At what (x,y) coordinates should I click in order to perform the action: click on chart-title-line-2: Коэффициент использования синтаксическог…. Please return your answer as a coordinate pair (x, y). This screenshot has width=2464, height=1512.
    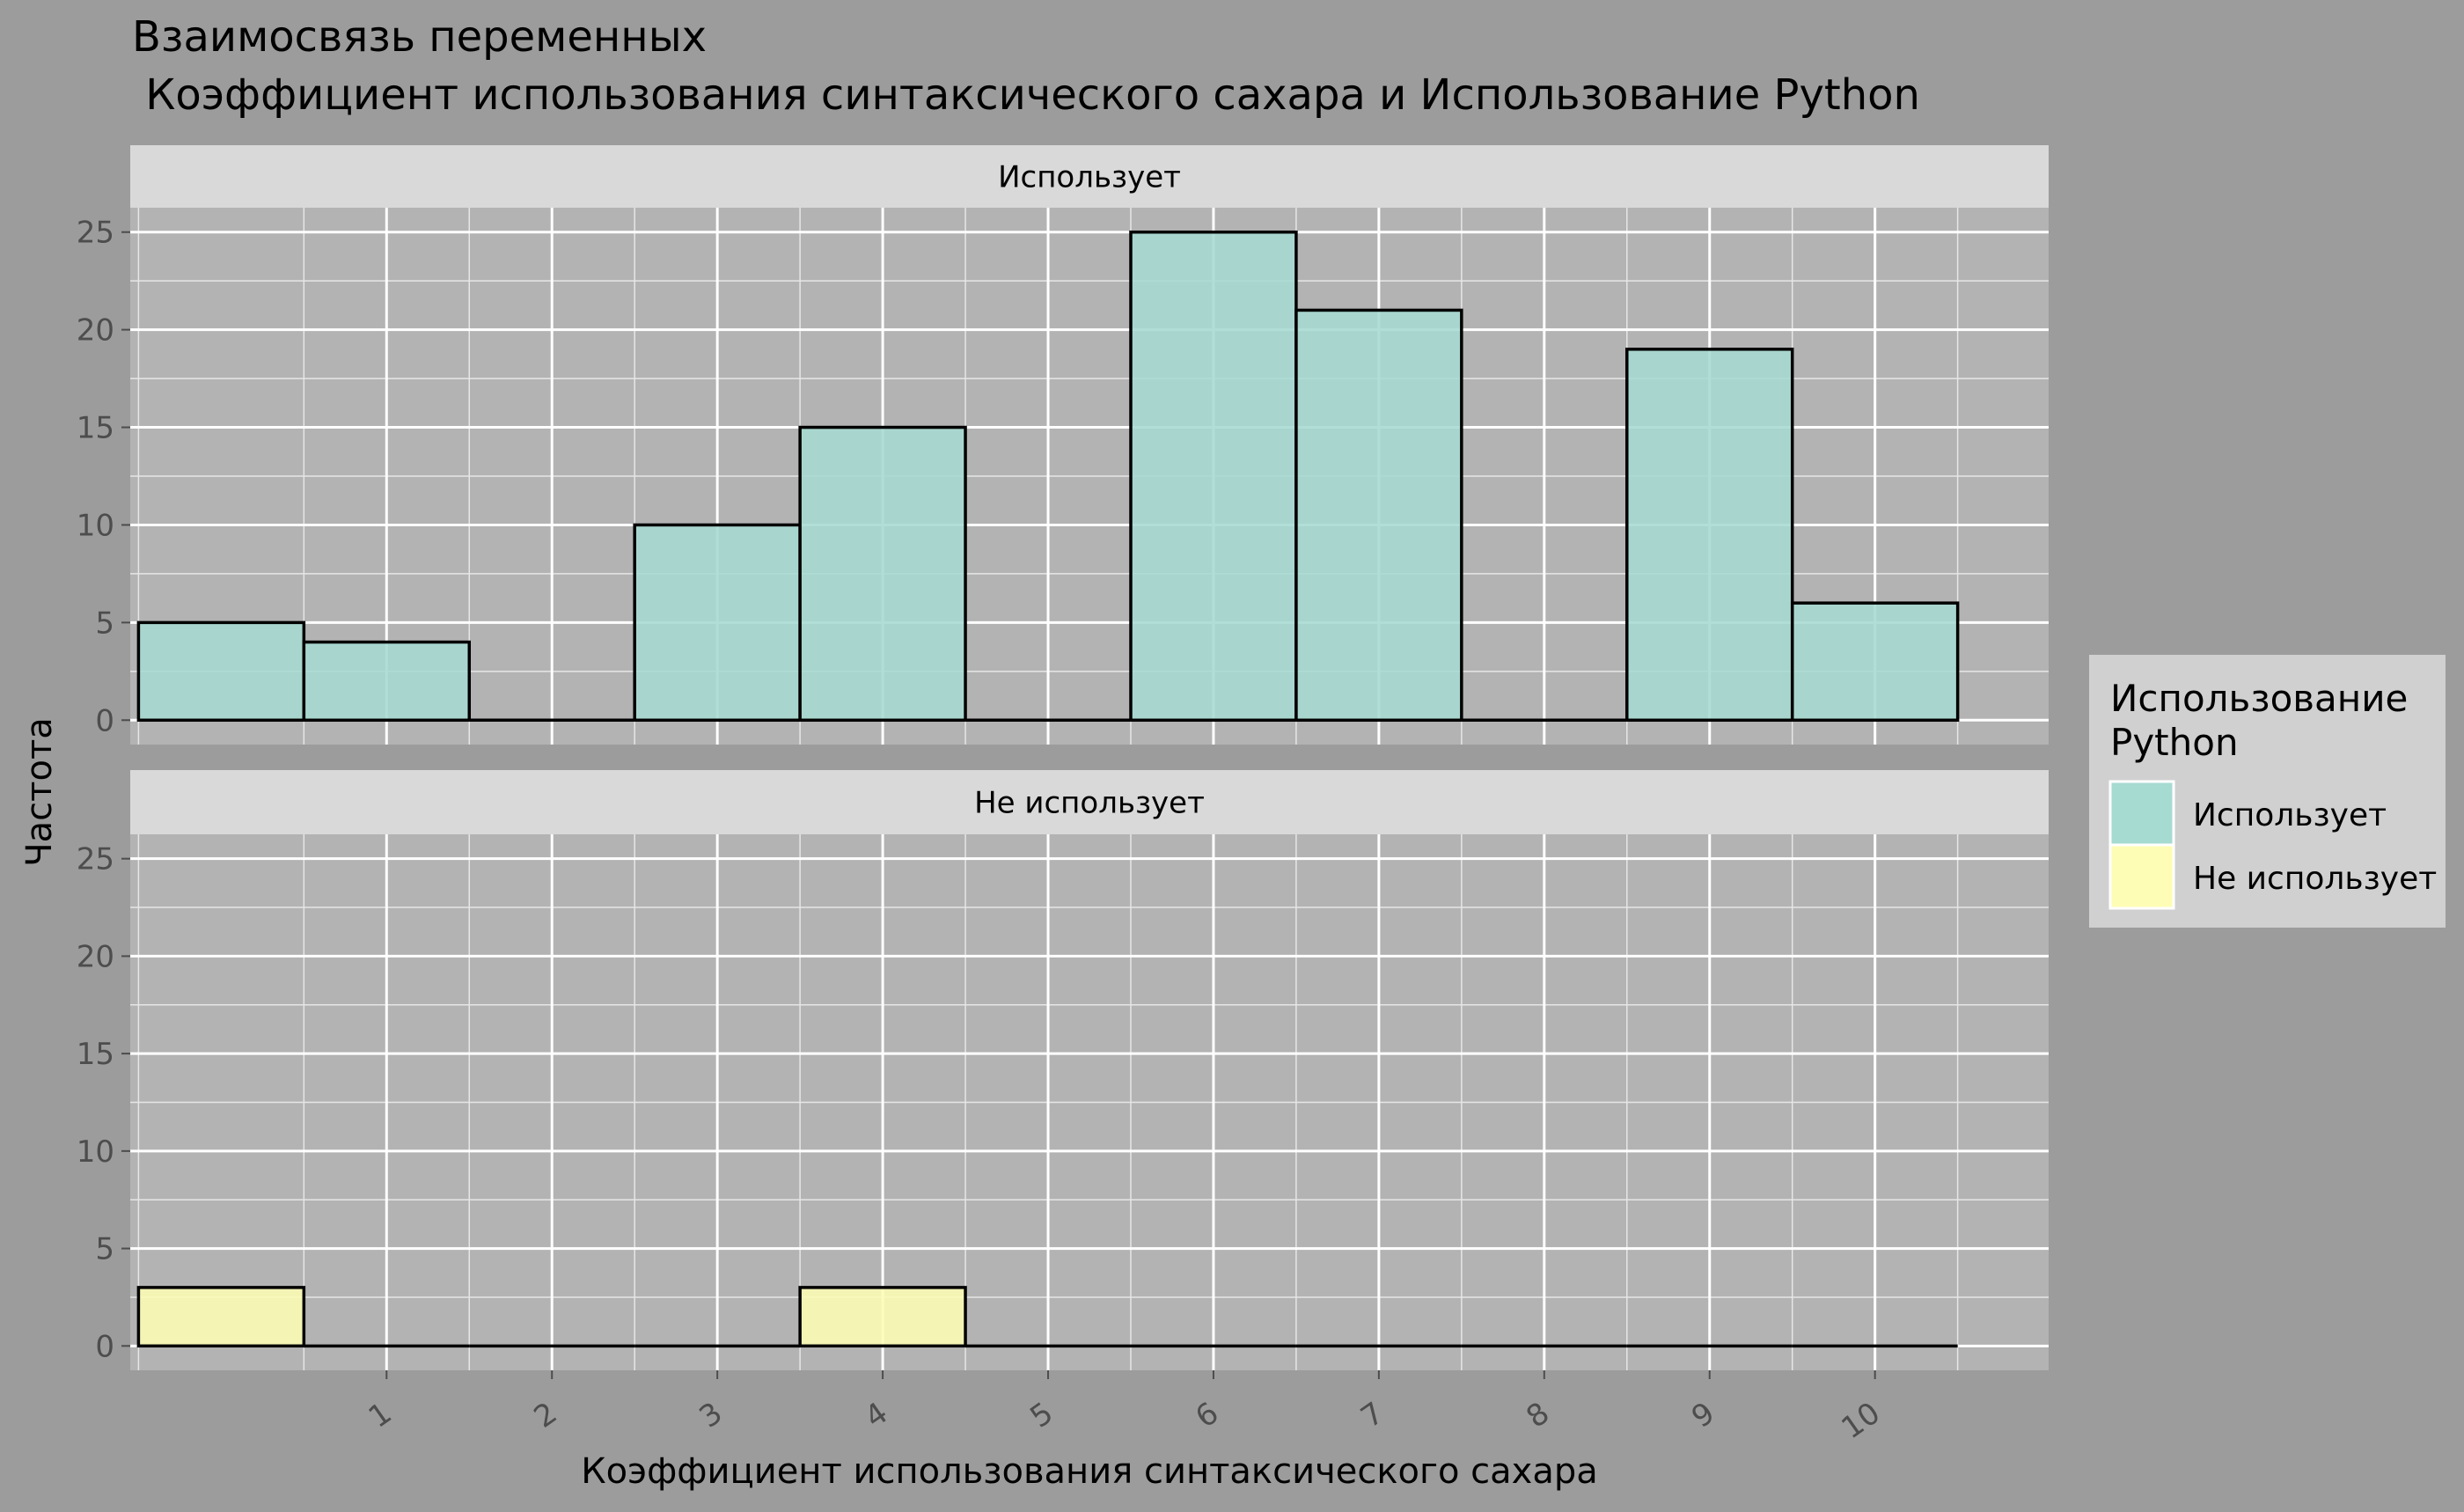
    Looking at the image, I should click on (1026, 95).